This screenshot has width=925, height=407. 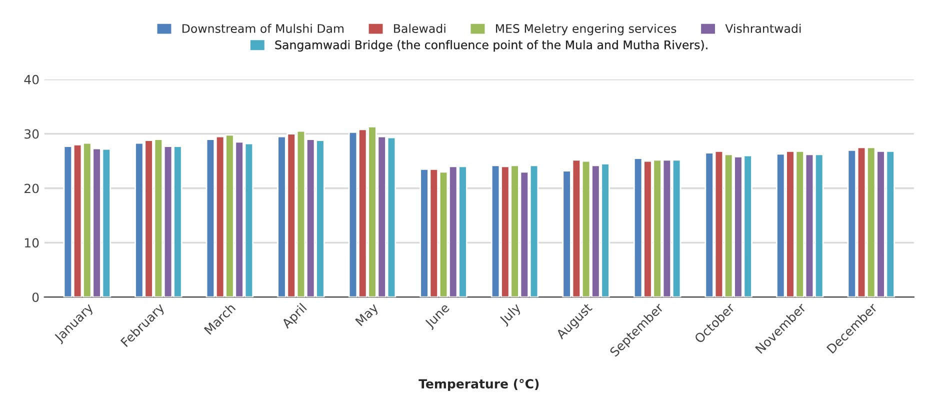 I want to click on legend-label: Vishrantwadi, so click(x=763, y=28).